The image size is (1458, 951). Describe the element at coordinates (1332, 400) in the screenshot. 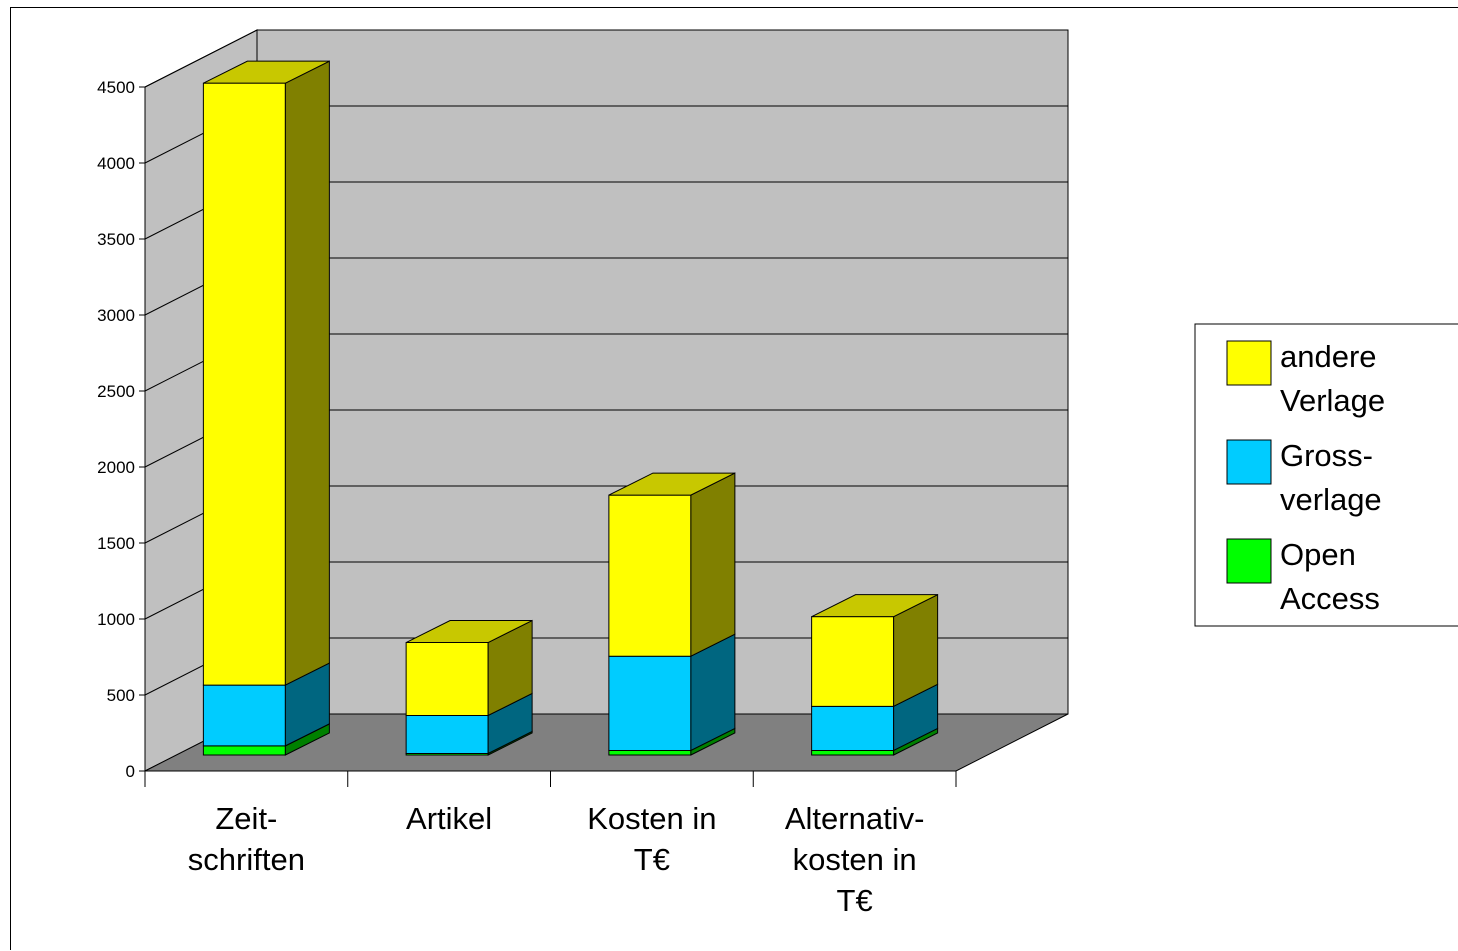

I see `legend-label: Verlage` at that location.